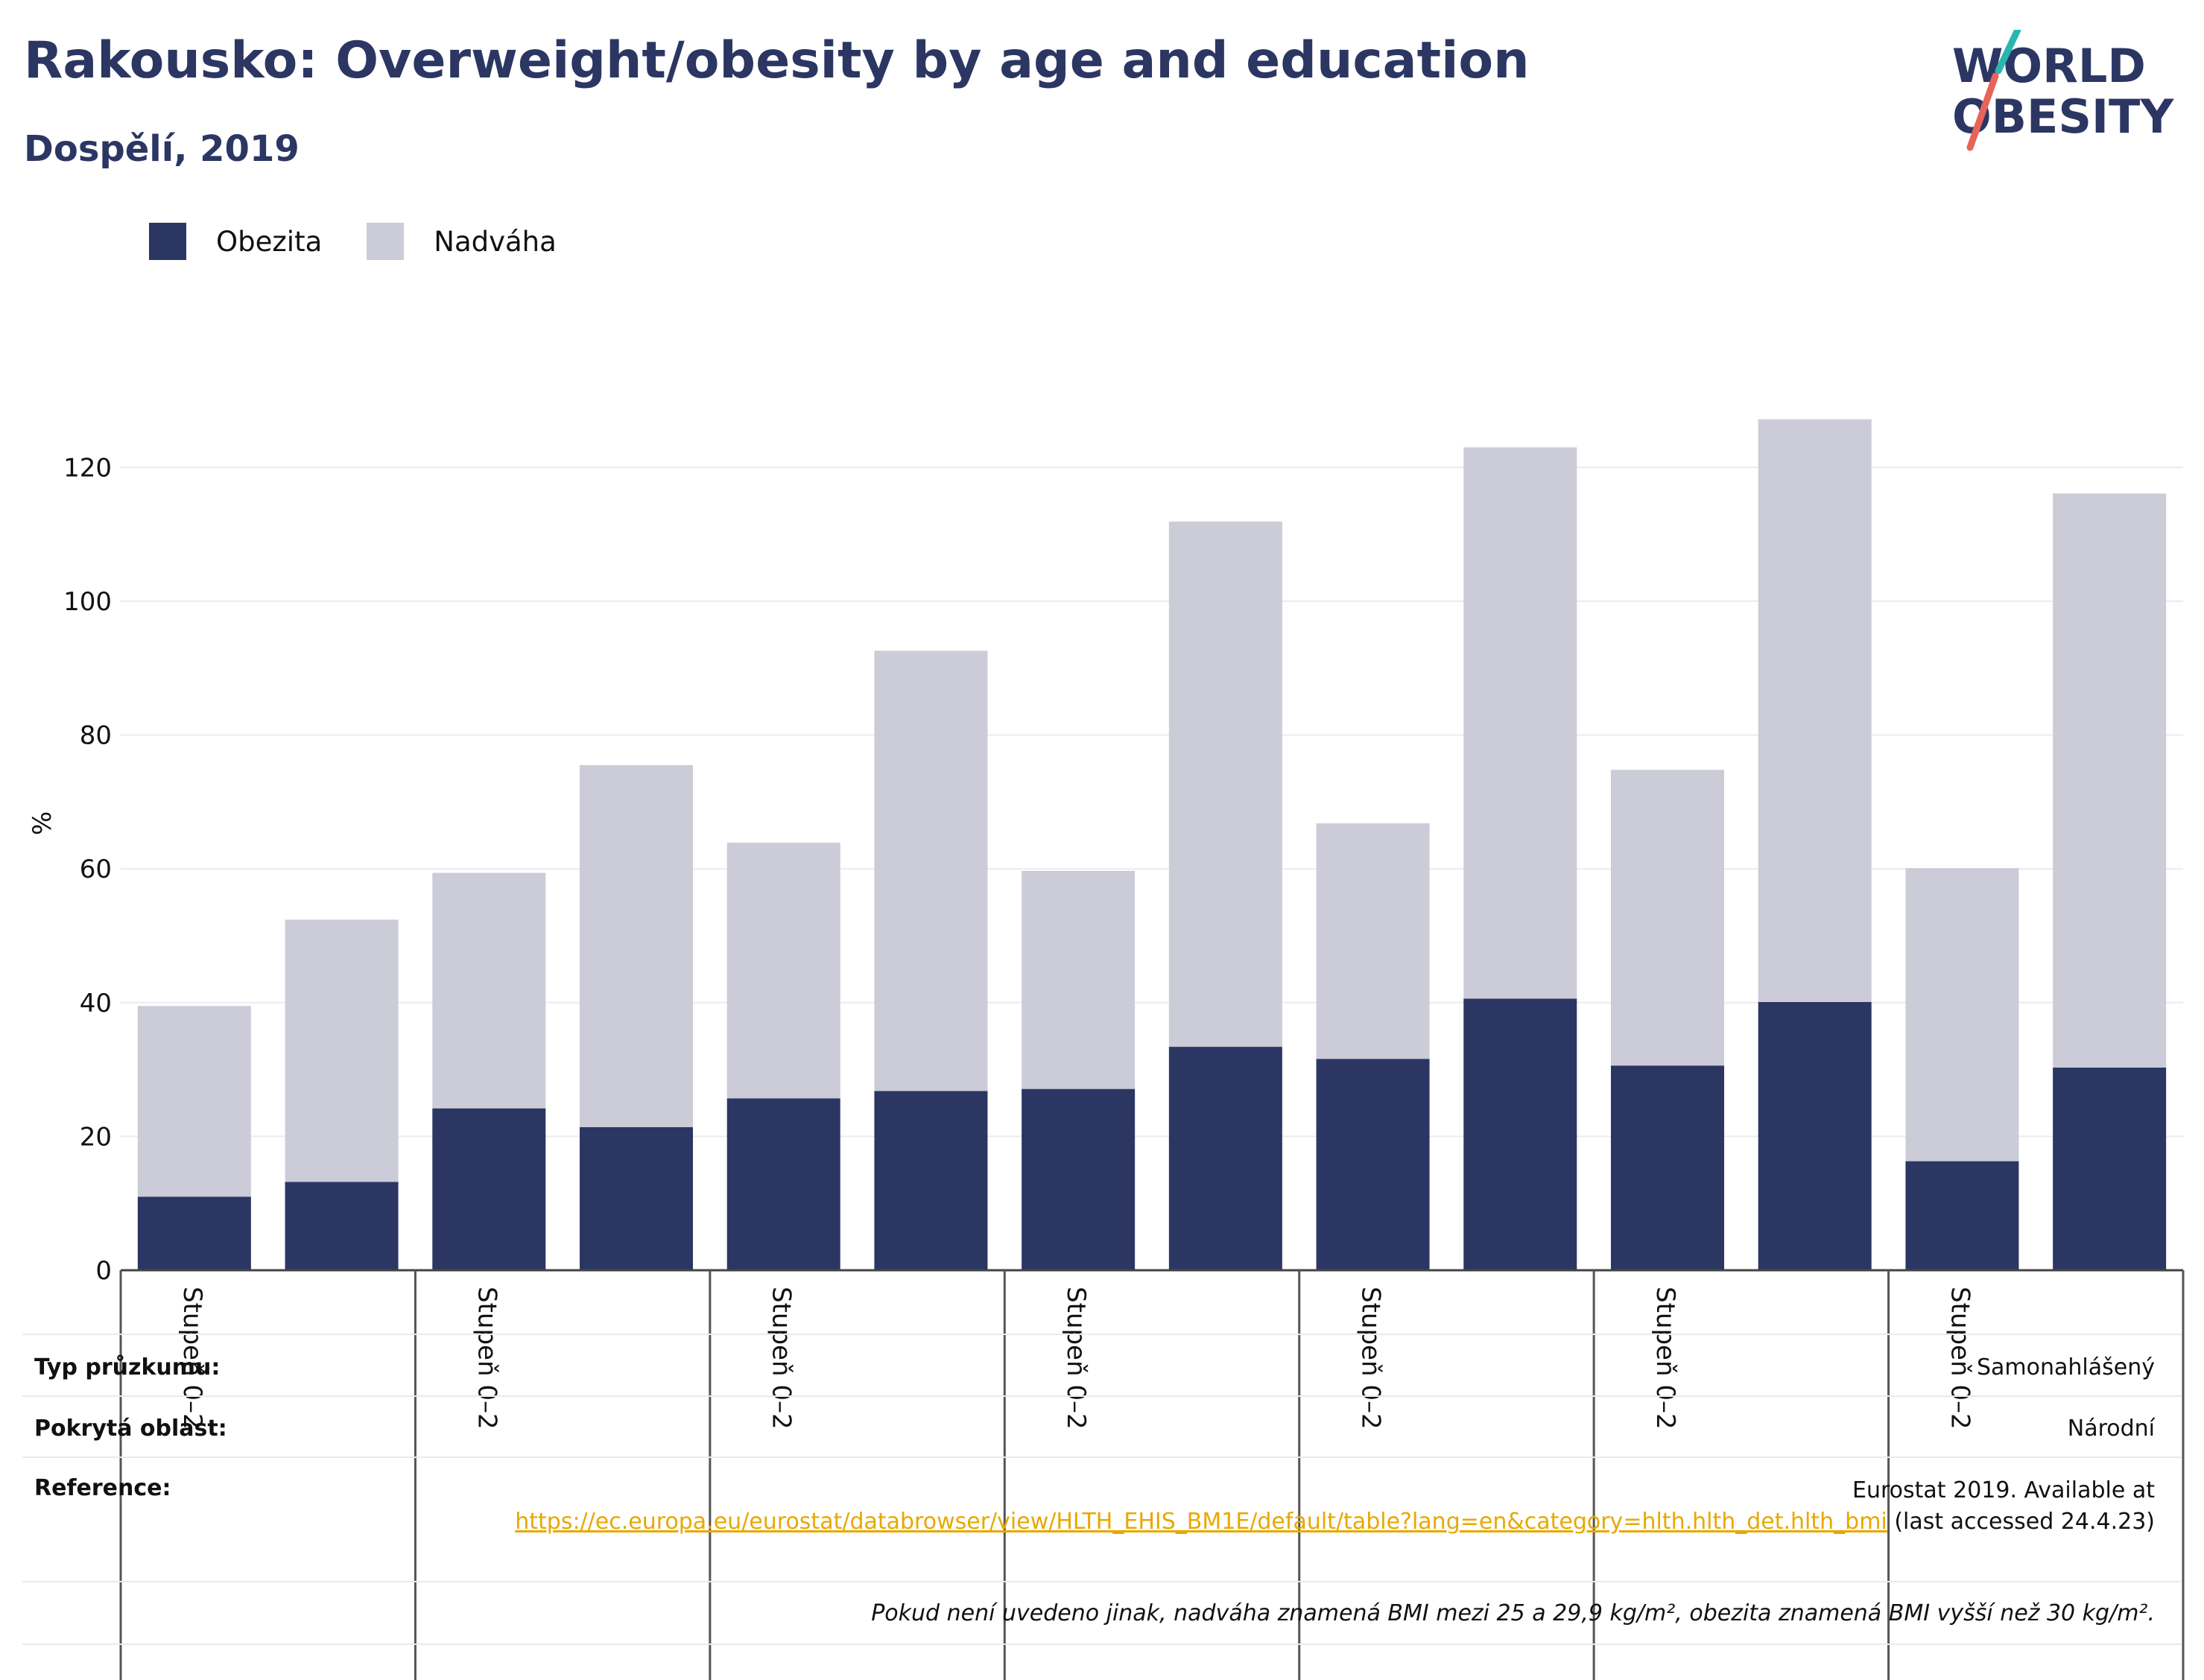  What do you see at coordinates (127, 1367) in the screenshot?
I see `survey-type-label: Typ průzkumu:` at bounding box center [127, 1367].